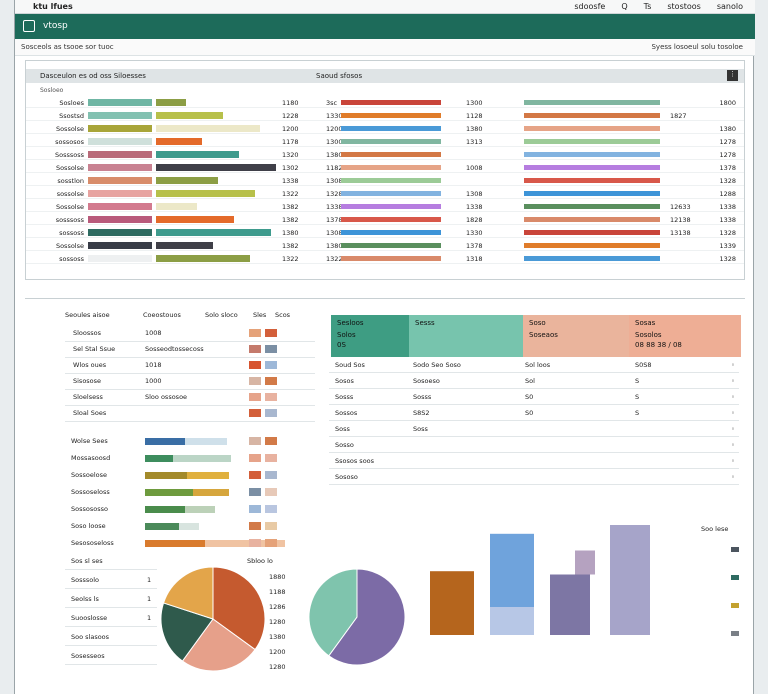  I want to click on table-row: sossoss 1322 1322 1318 1328, so click(385, 258).